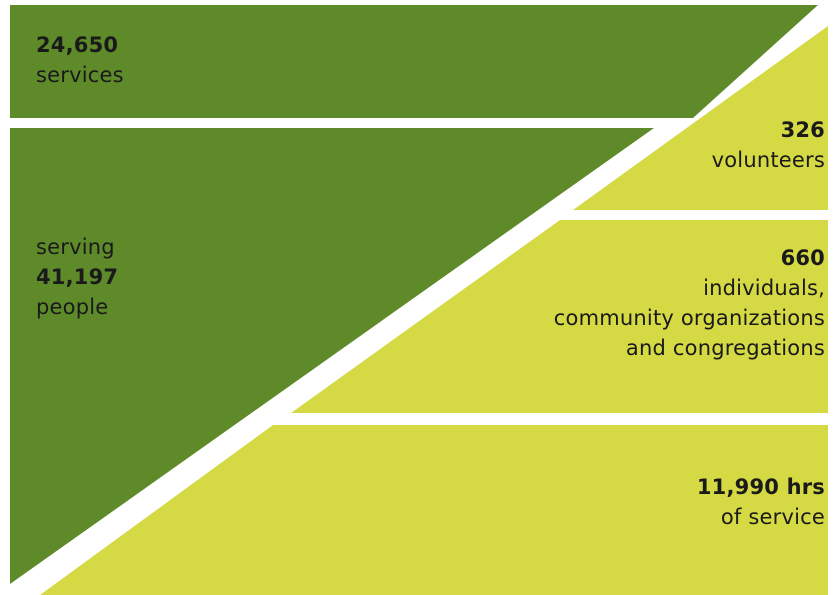 Image resolution: width=835 pixels, height=595 pixels. What do you see at coordinates (760, 487) in the screenshot?
I see `hours-value: 11,990 hrs` at bounding box center [760, 487].